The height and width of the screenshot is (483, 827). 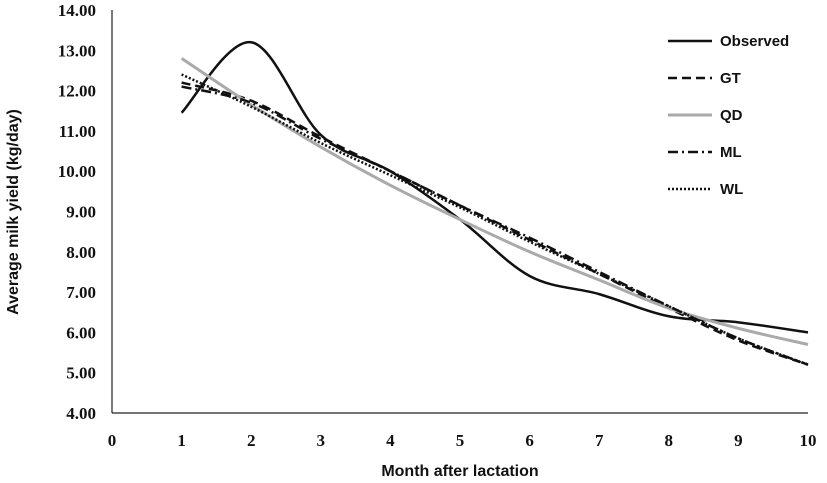 I want to click on x-tick-label: 0, so click(x=112, y=440).